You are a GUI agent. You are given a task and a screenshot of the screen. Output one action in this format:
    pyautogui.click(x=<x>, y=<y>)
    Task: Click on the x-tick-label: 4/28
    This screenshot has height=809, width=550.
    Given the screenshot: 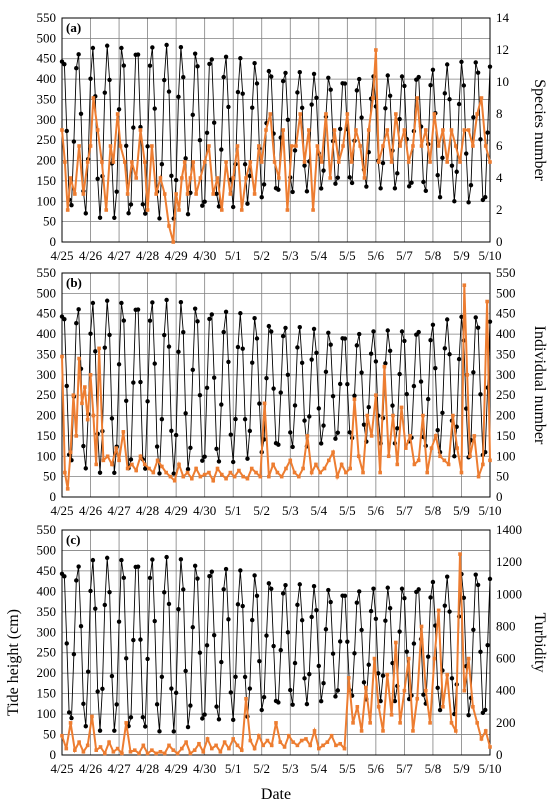 What is the action you would take?
    pyautogui.click(x=147, y=510)
    